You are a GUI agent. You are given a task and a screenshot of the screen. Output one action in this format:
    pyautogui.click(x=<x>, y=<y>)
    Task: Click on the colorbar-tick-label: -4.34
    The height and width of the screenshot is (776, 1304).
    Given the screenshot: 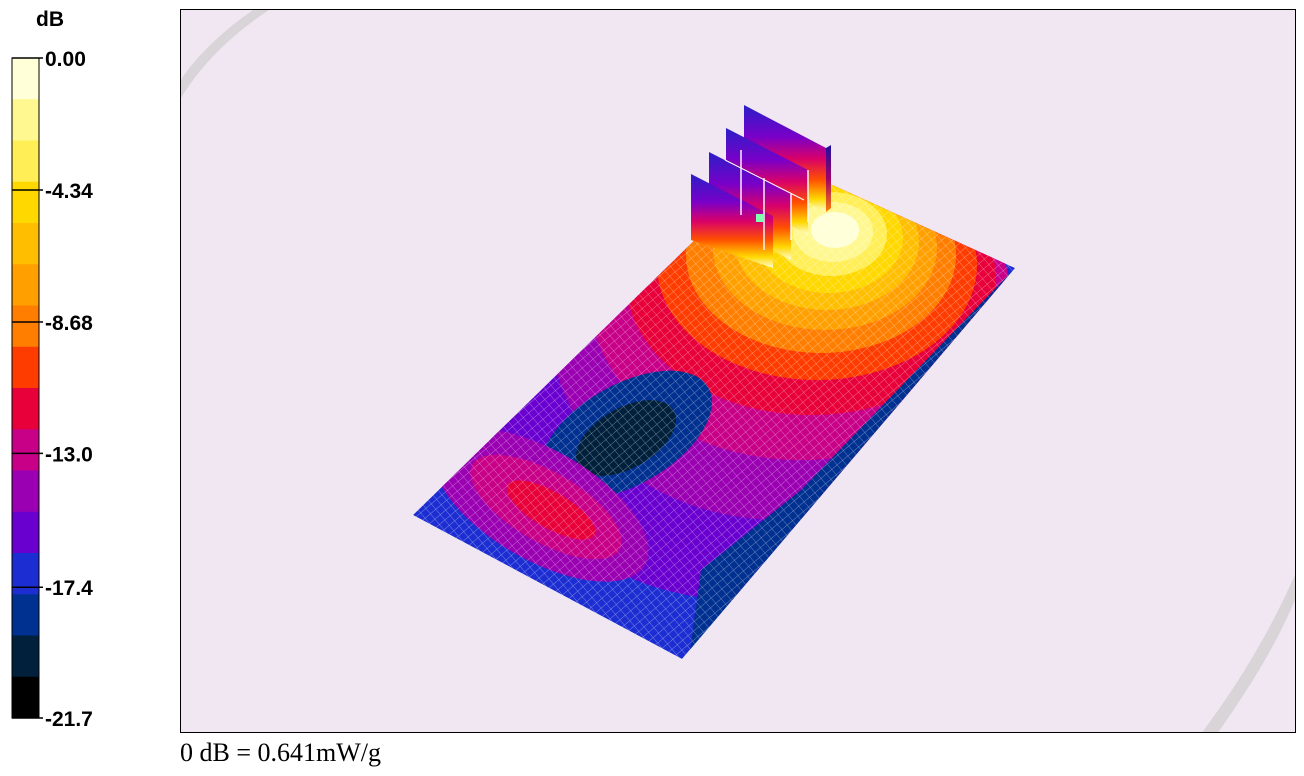 What is the action you would take?
    pyautogui.click(x=69, y=191)
    